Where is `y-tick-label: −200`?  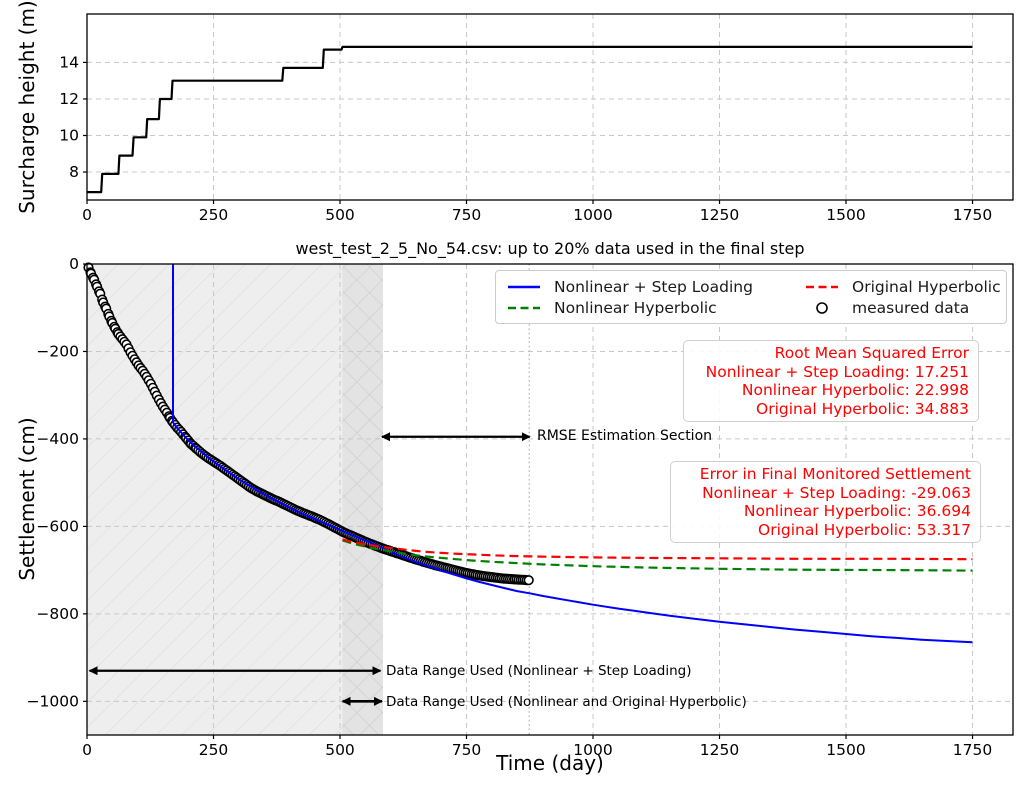 y-tick-label: −200 is located at coordinates (57, 351).